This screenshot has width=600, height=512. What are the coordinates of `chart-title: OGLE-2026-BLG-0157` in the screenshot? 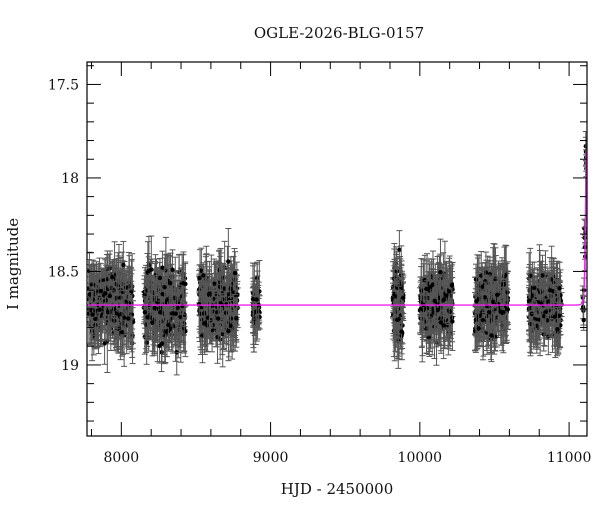 It's located at (339, 33).